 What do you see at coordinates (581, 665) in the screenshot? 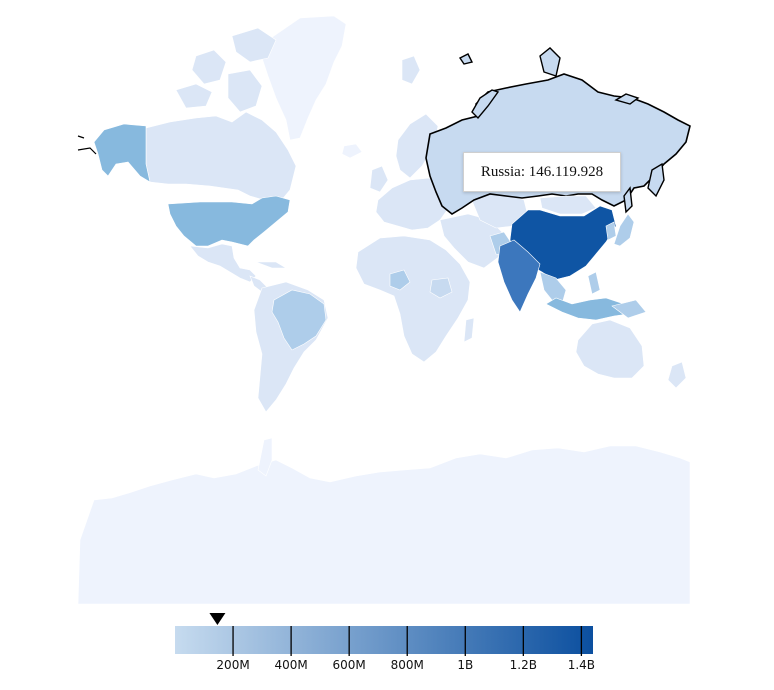
I see `legend-tick-label-6: 1.4B` at bounding box center [581, 665].